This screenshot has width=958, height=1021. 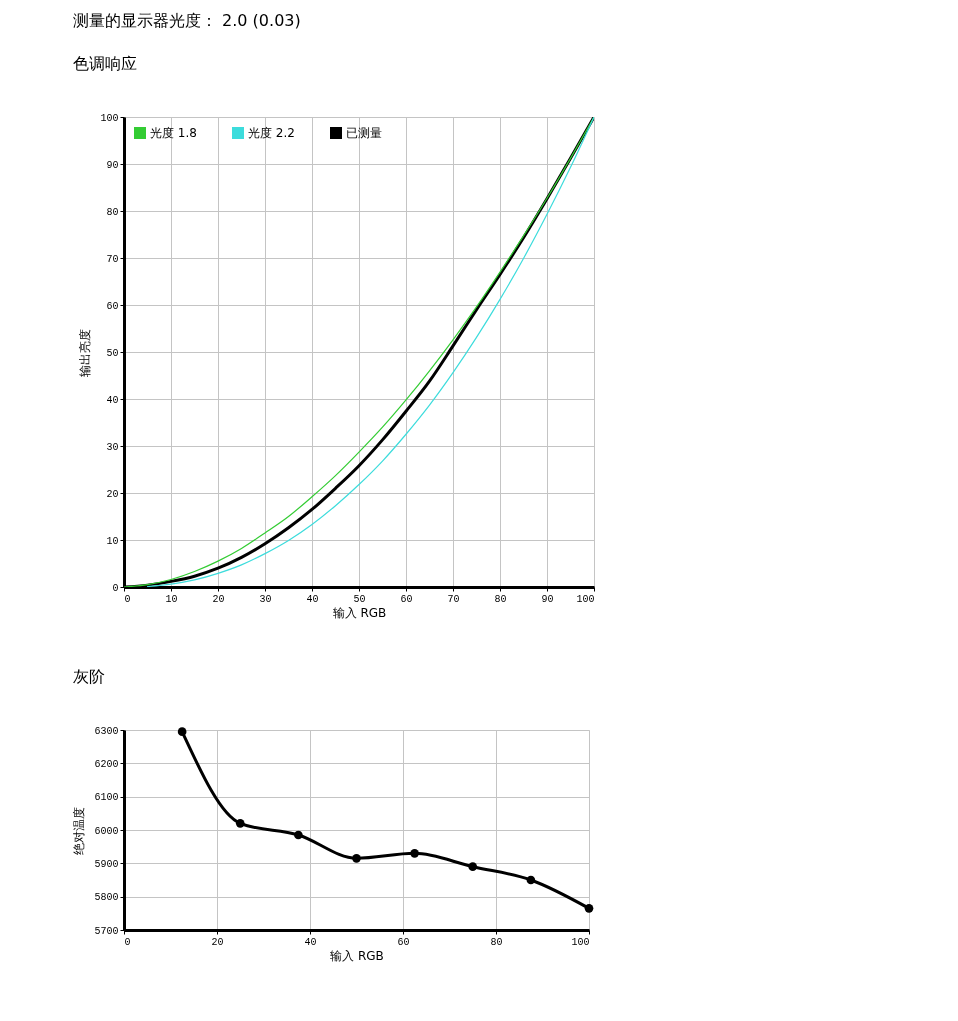 What do you see at coordinates (171, 599) in the screenshot?
I see `x-tick-label: 10` at bounding box center [171, 599].